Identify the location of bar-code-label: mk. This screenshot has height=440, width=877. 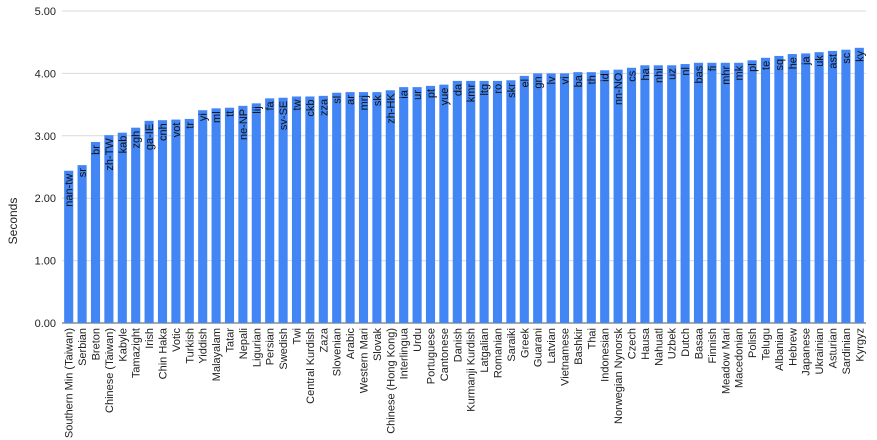
(740, 72).